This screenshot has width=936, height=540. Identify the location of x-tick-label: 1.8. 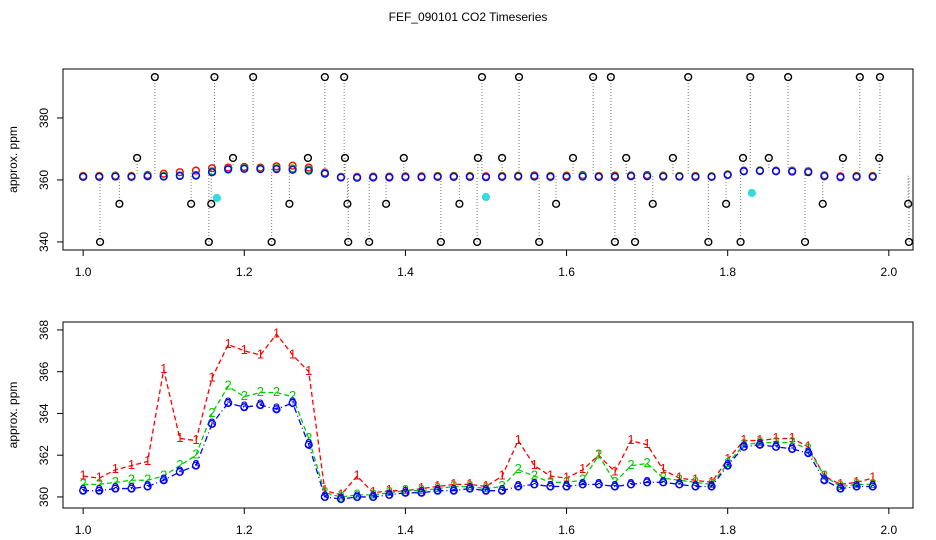
(727, 530).